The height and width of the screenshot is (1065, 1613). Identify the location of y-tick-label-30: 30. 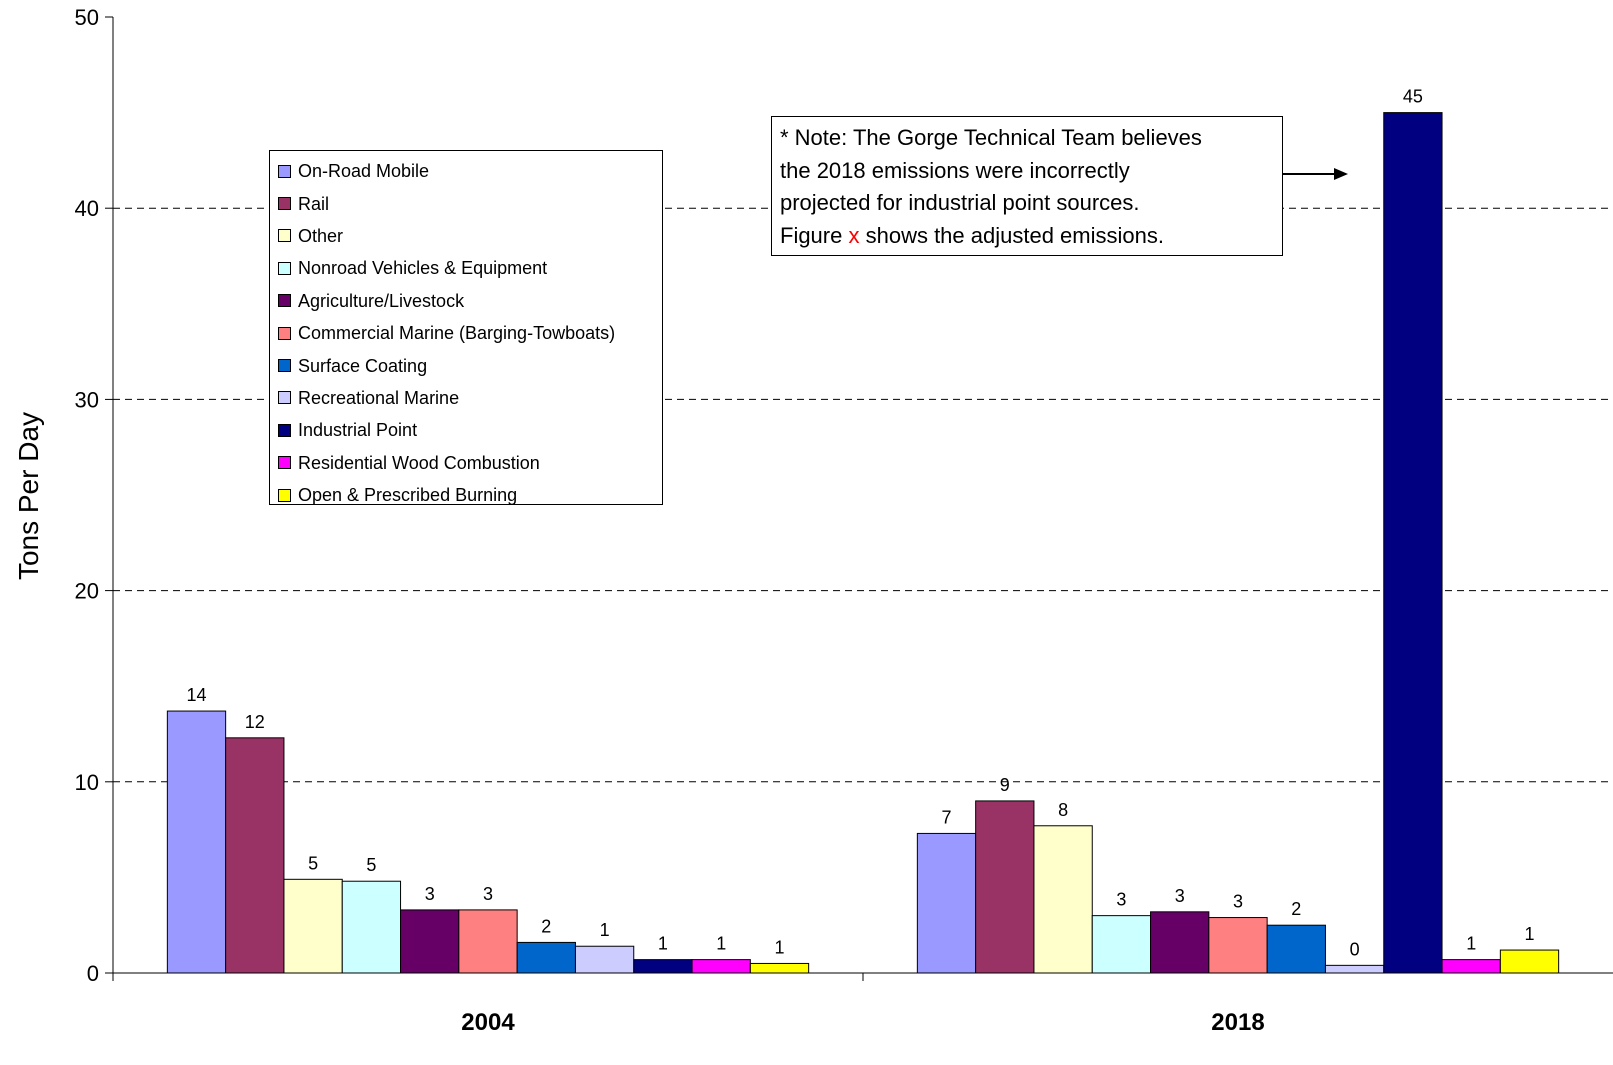
(87, 399).